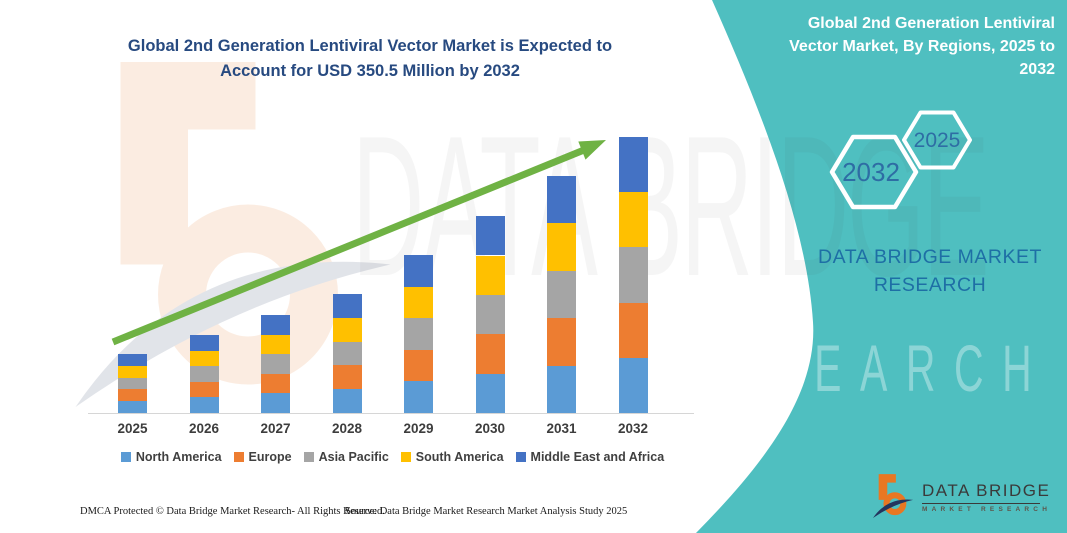  Describe the element at coordinates (930, 285) in the screenshot. I see `panel-brand-line2: RESEARCH` at that location.